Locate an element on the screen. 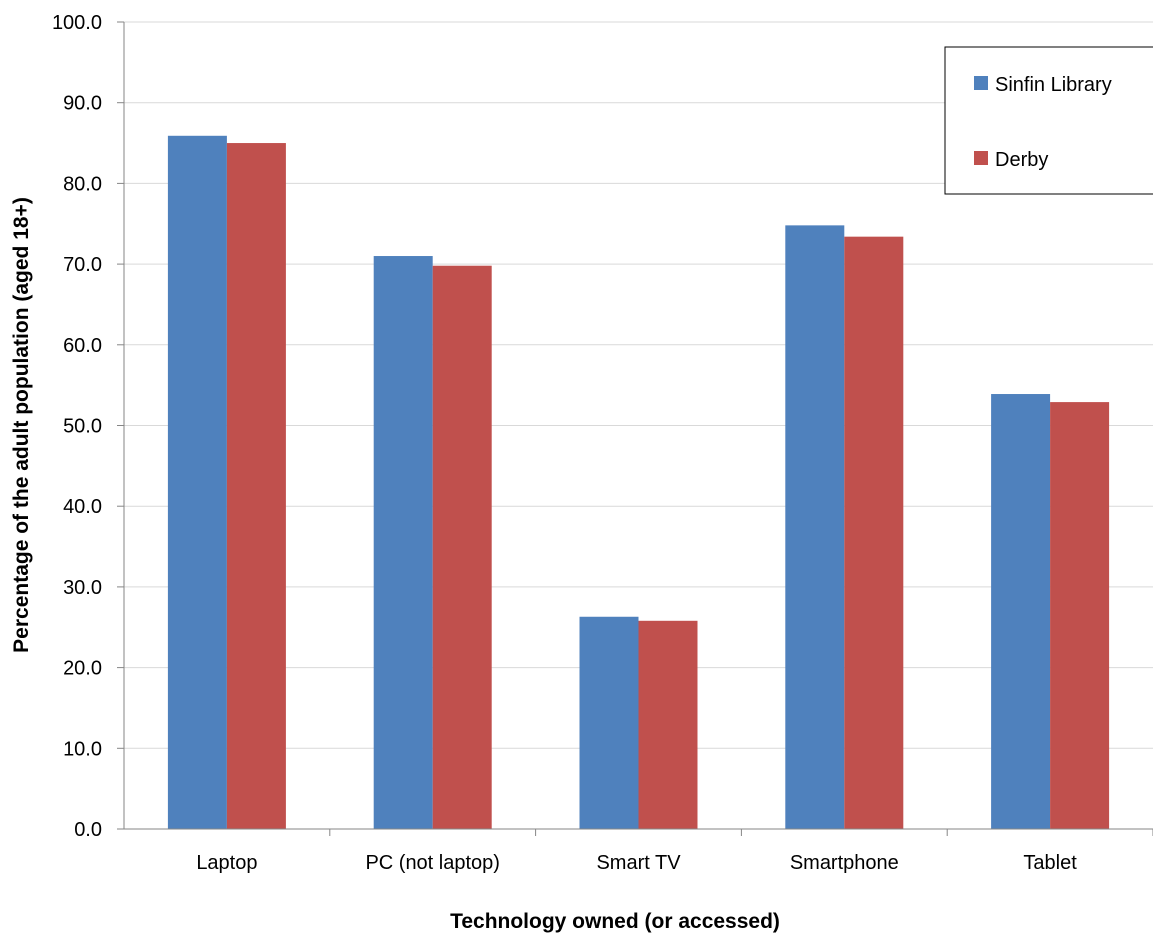 Image resolution: width=1153 pixels, height=938 pixels. y-tick-label: 80.0 is located at coordinates (82, 184).